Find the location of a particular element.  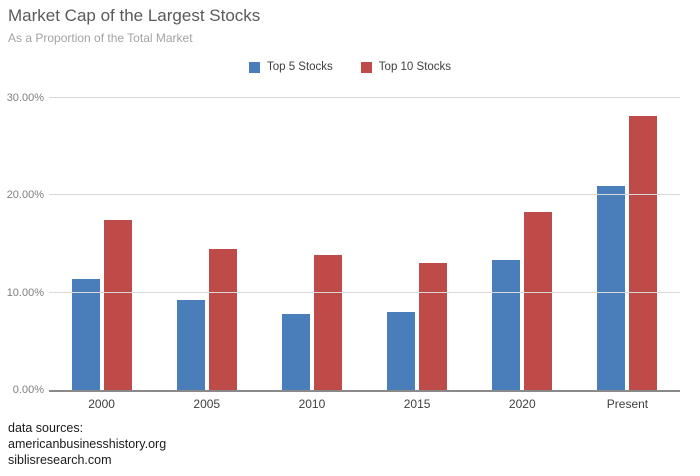

x-axis-label: 2010 is located at coordinates (312, 404).